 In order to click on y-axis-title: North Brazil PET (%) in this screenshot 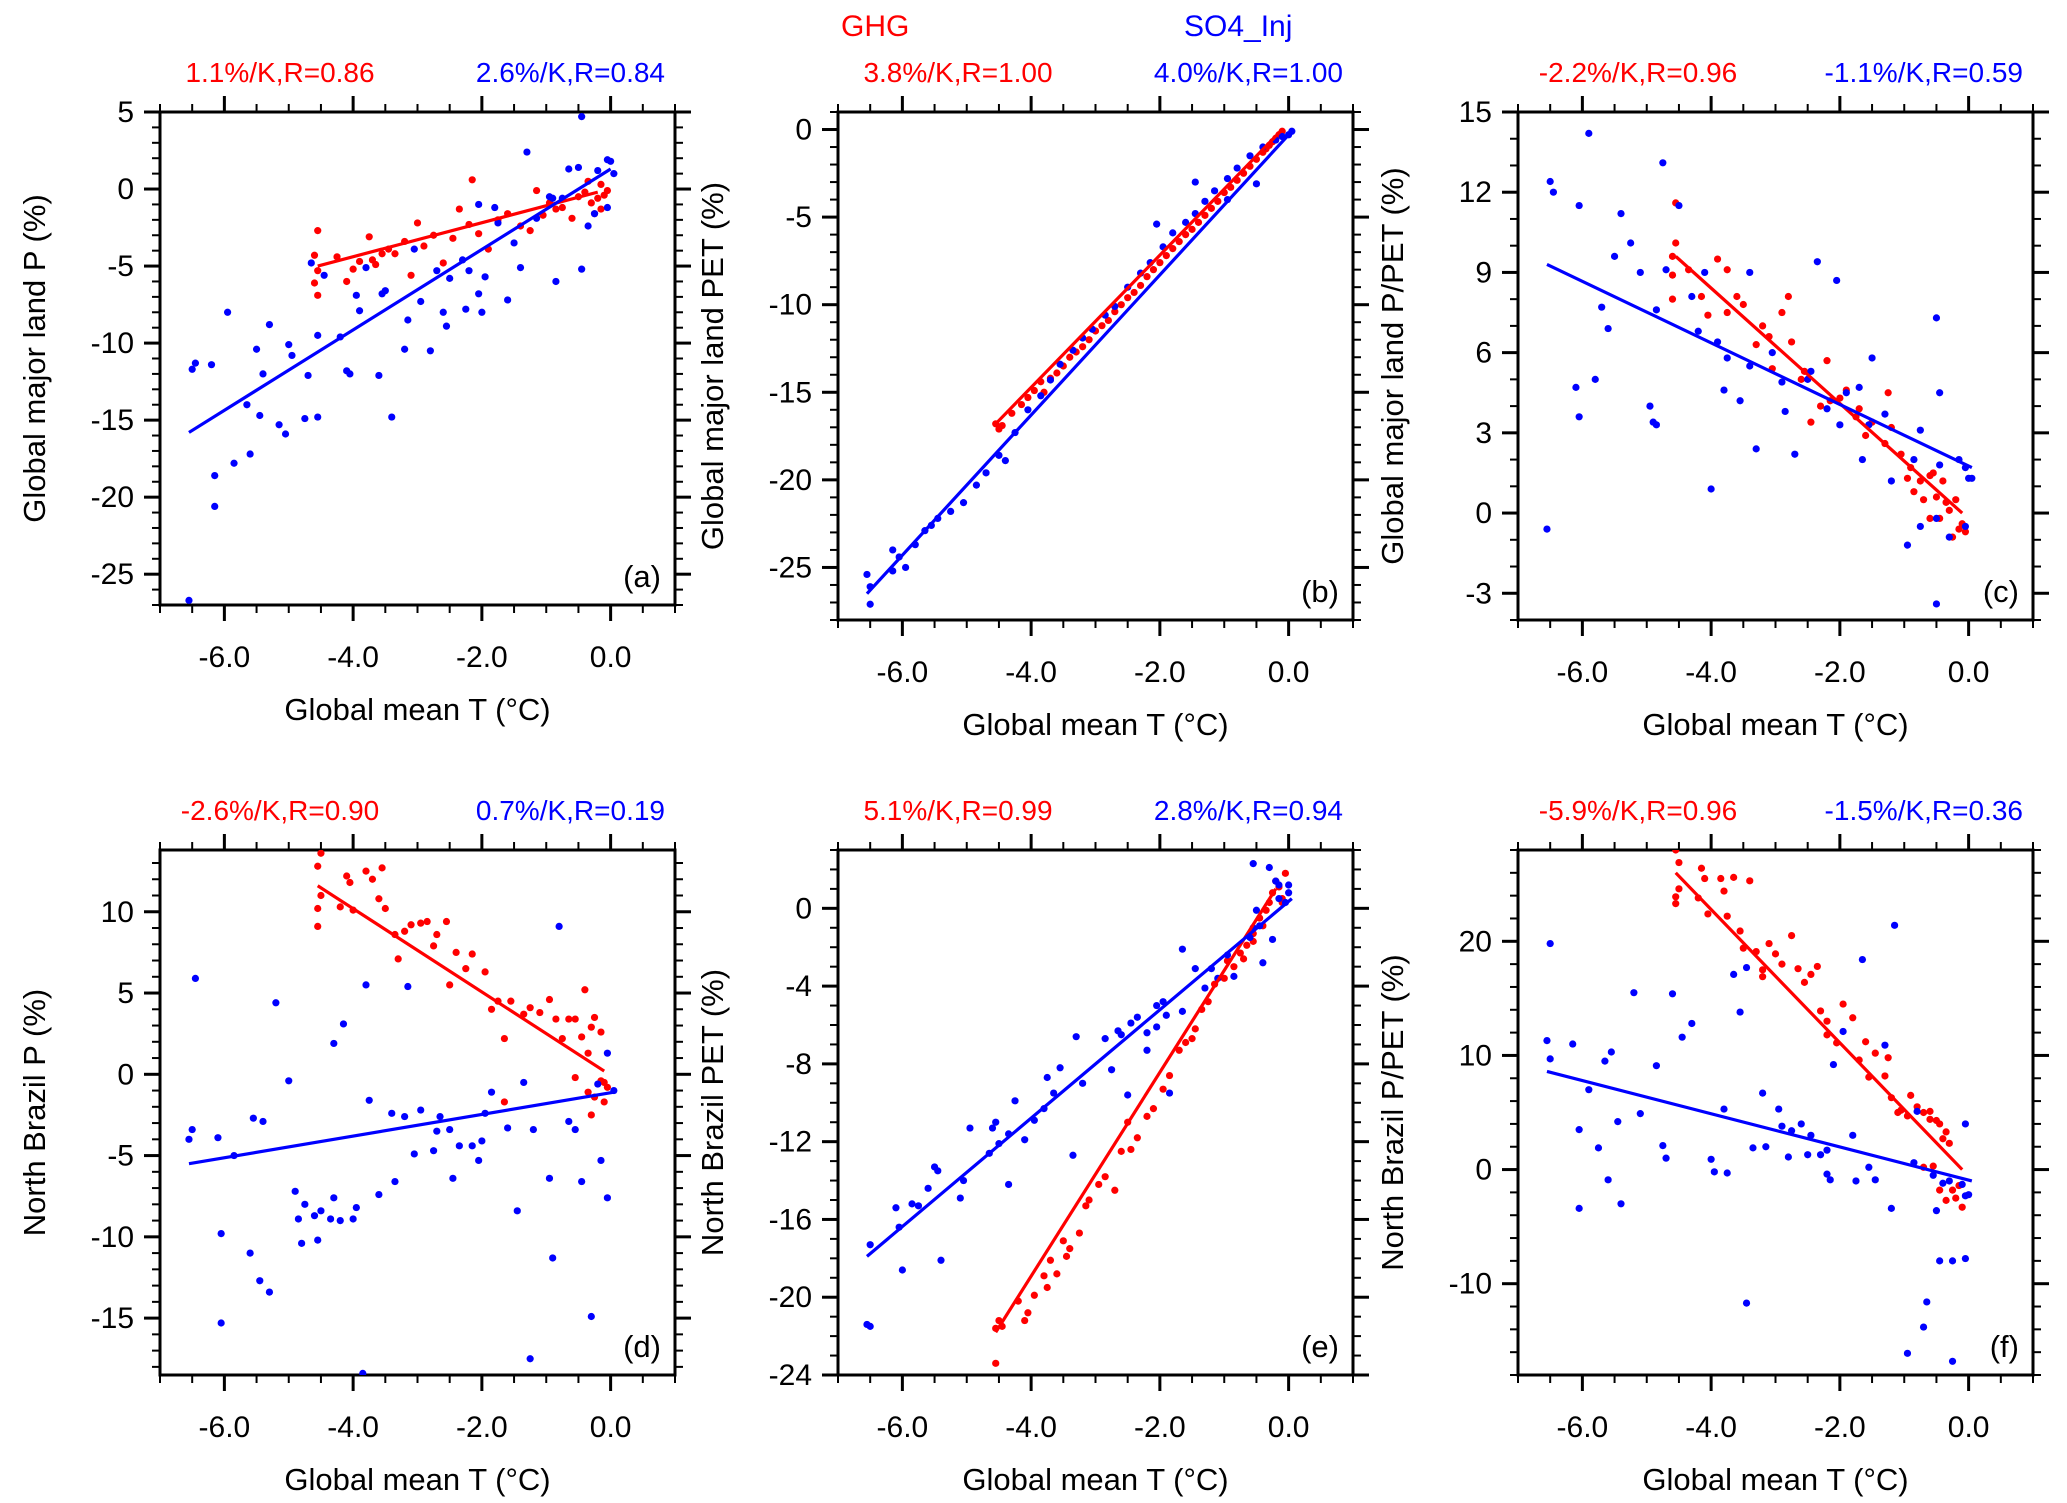, I will do `click(712, 1112)`.